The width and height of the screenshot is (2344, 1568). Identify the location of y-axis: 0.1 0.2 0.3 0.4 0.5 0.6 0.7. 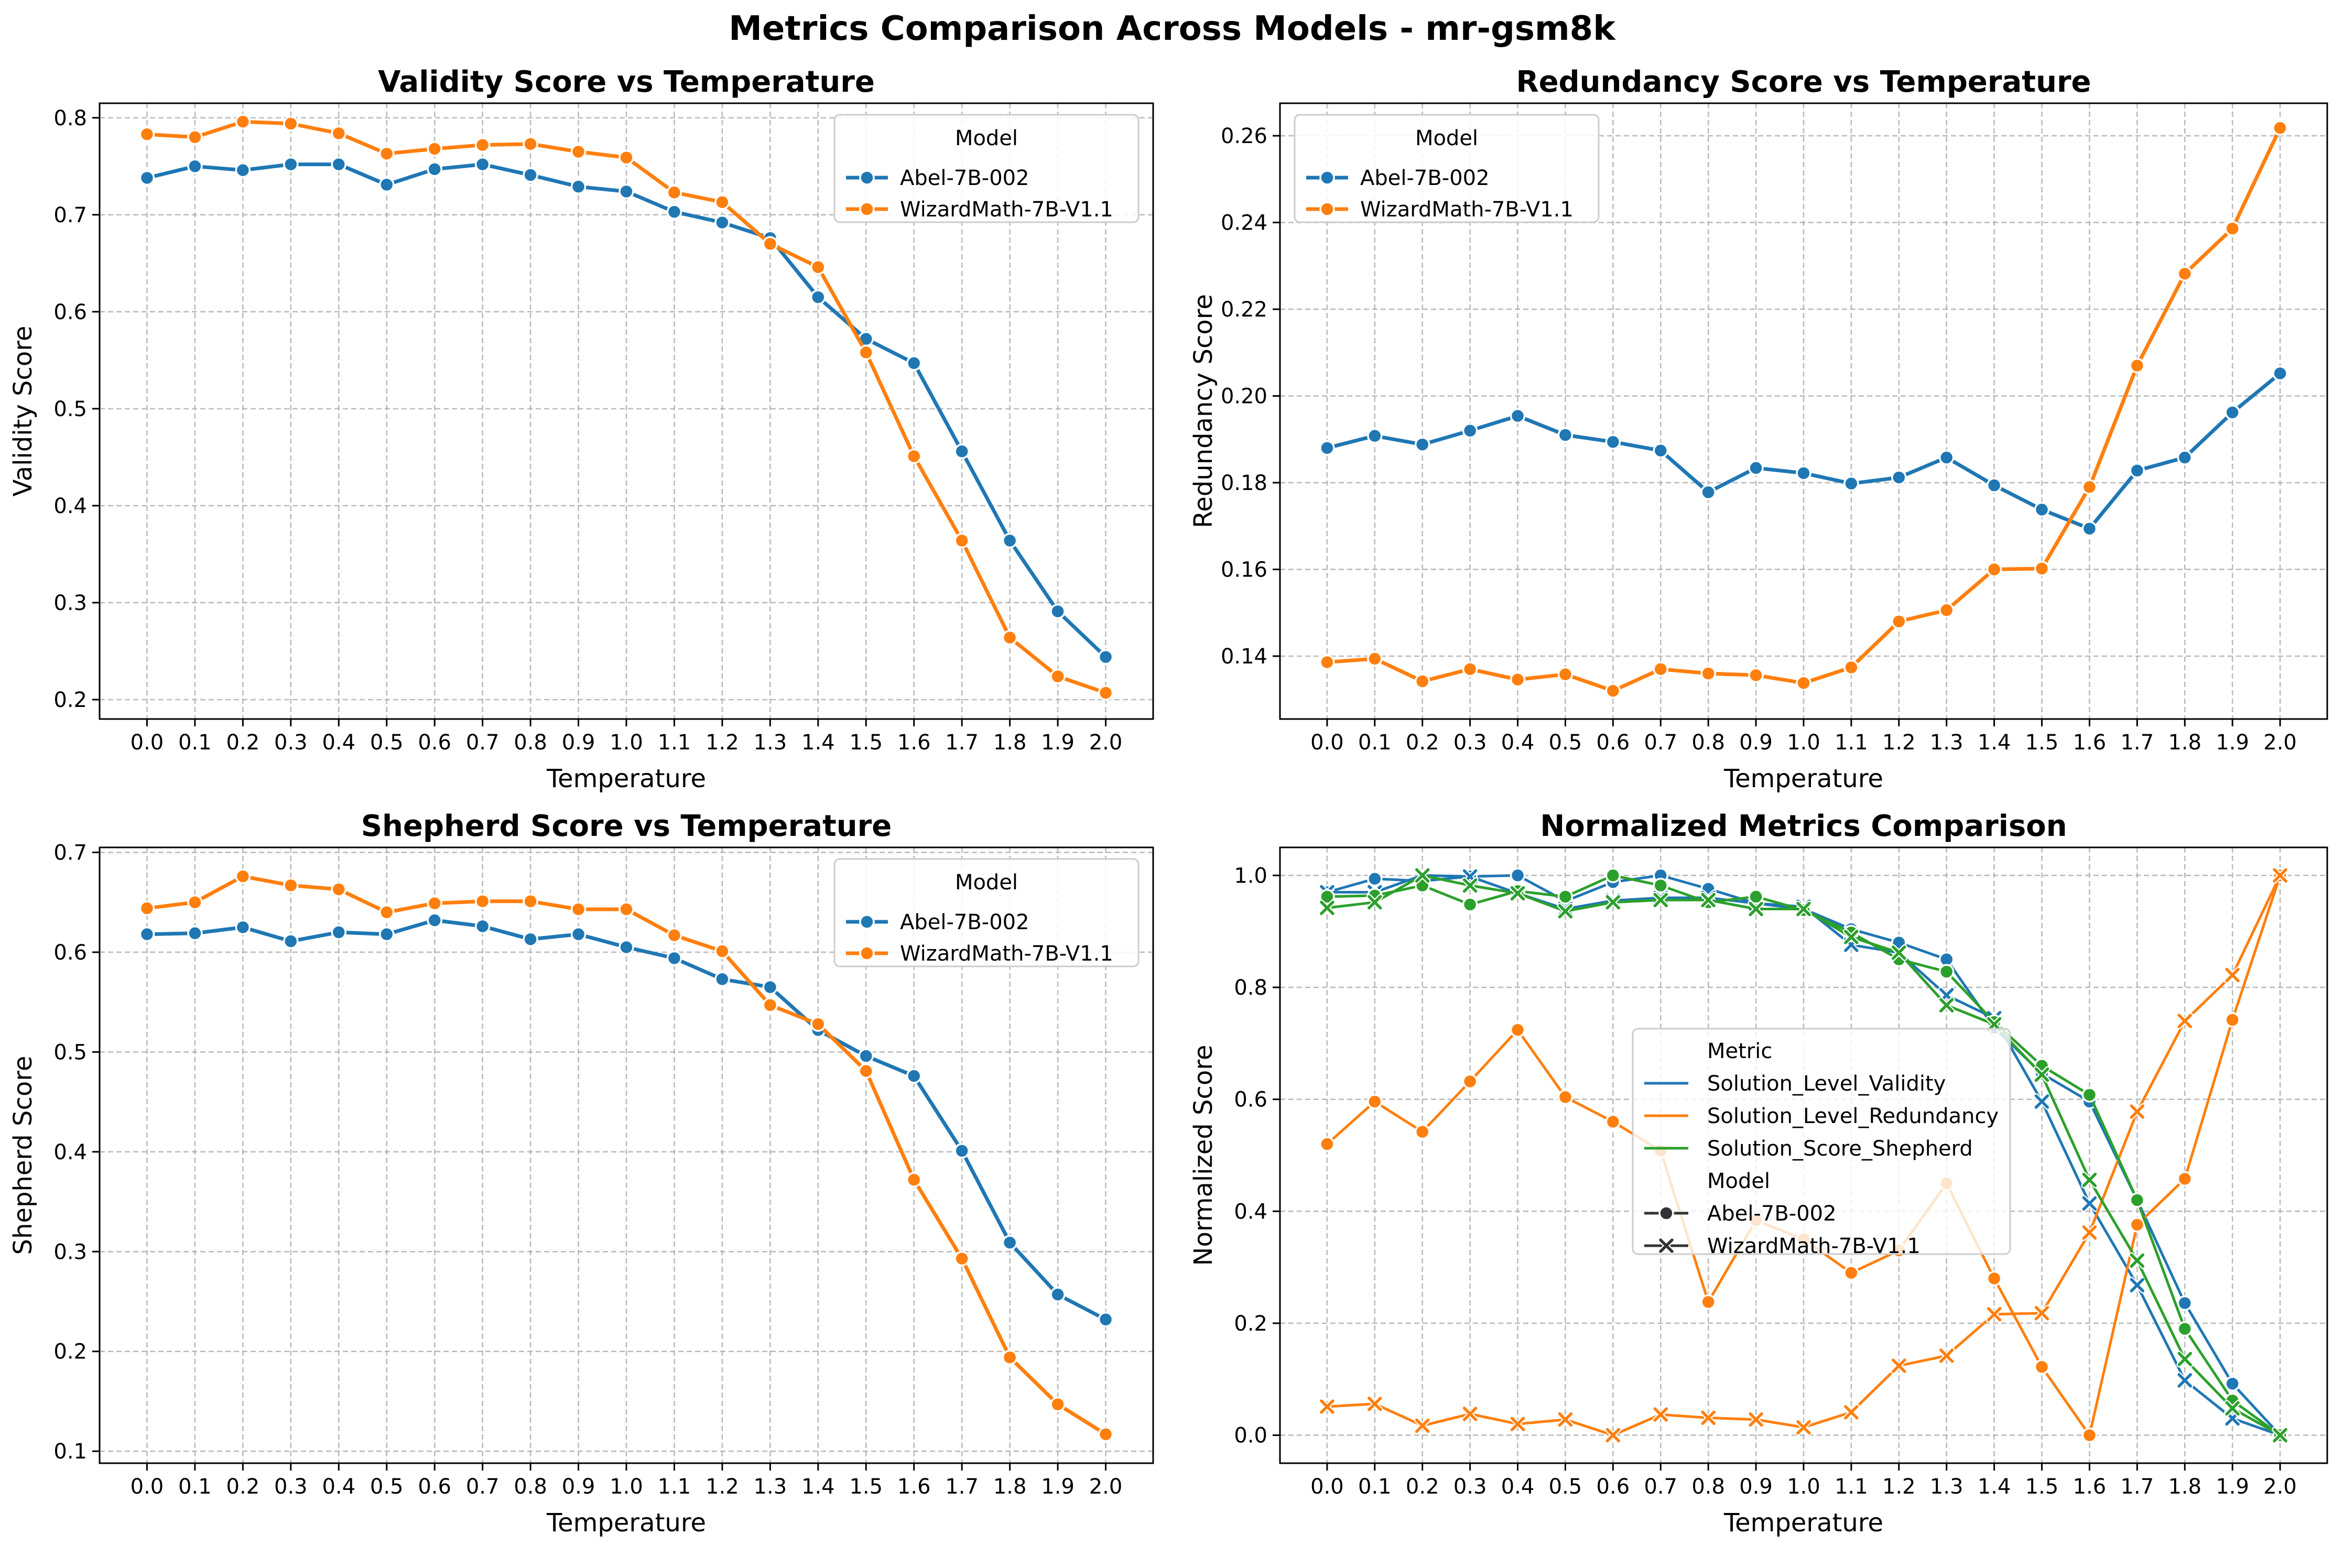
(76, 1152).